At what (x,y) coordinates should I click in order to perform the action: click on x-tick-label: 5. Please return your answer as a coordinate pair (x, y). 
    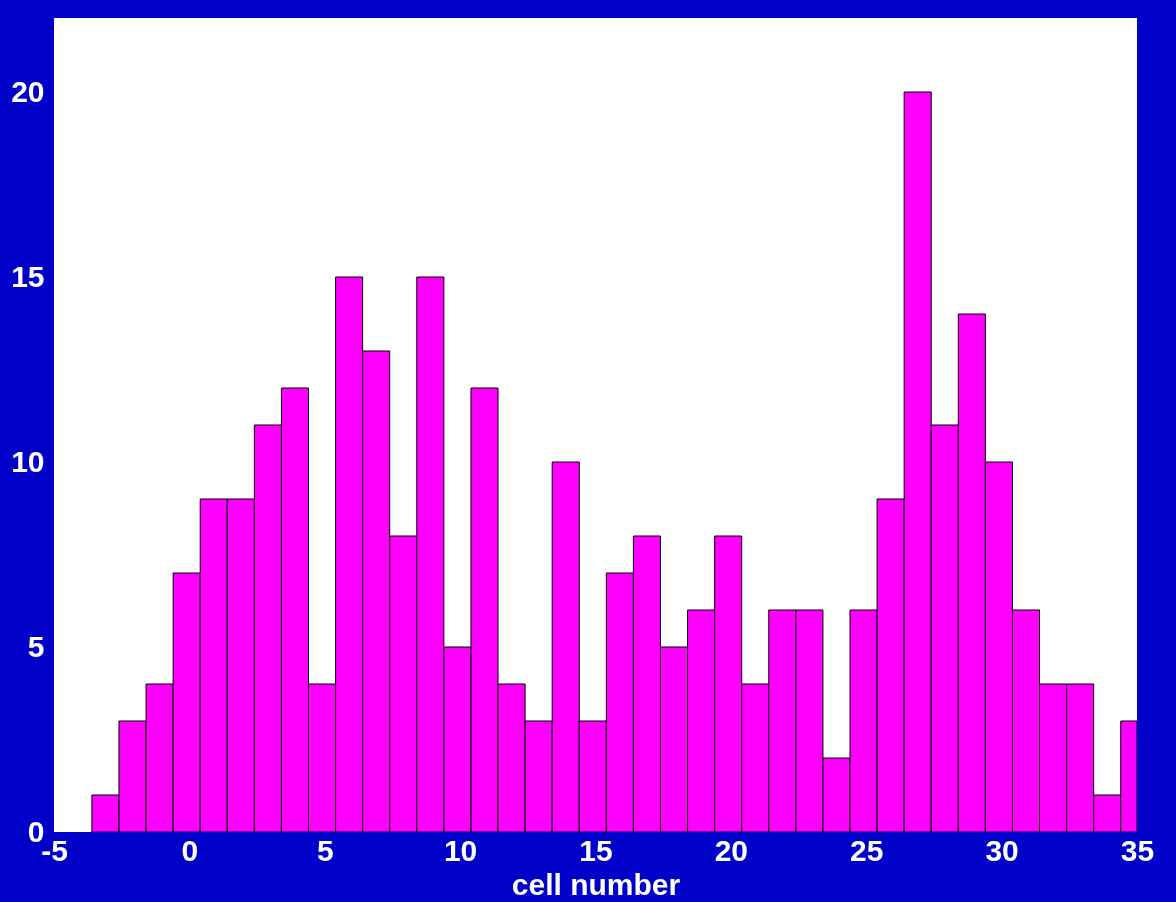
    Looking at the image, I should click on (325, 850).